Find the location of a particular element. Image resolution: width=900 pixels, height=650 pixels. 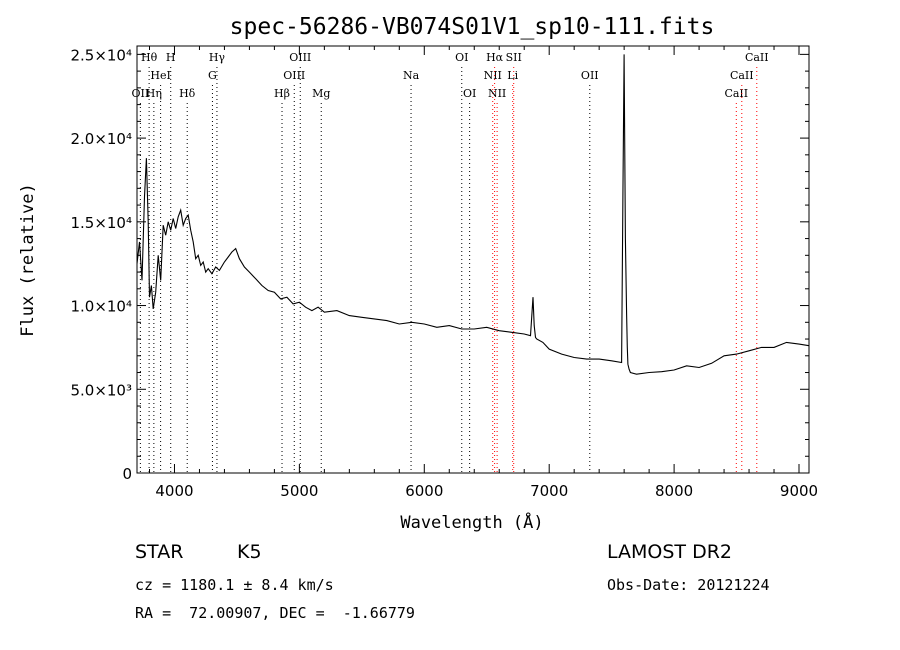

chart-title: spec-56286-VB074S01V1_sp10-111.fits is located at coordinates (472, 27).